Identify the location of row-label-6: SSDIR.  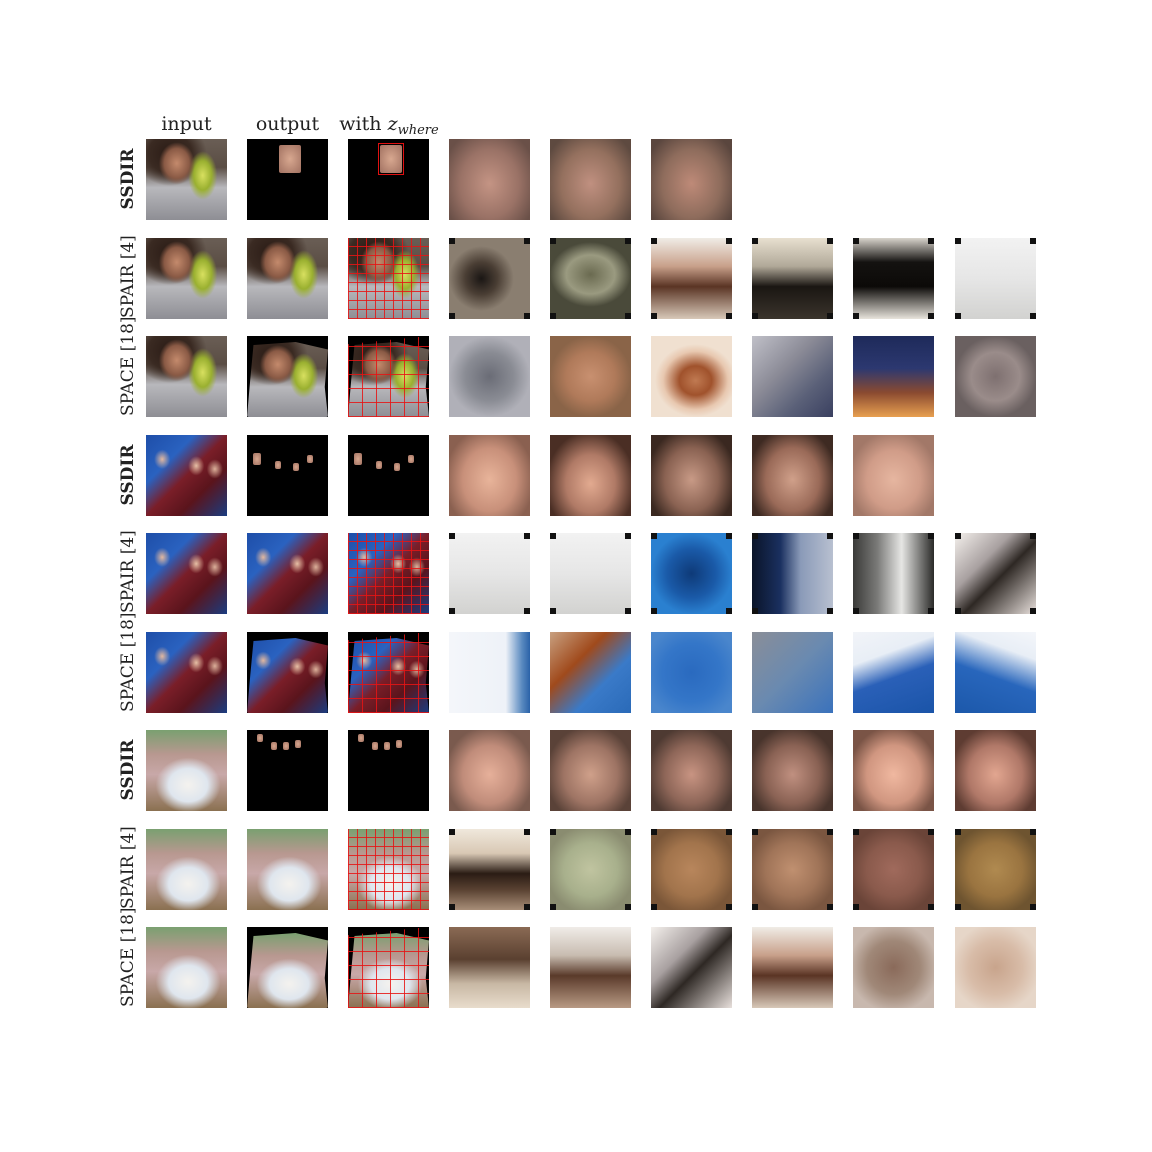
(128, 770).